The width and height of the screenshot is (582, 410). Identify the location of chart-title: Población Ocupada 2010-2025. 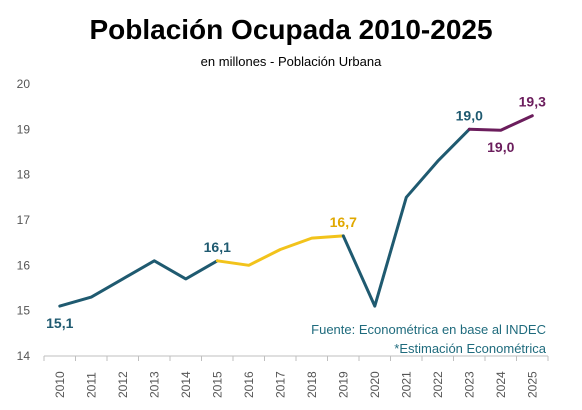
(291, 29).